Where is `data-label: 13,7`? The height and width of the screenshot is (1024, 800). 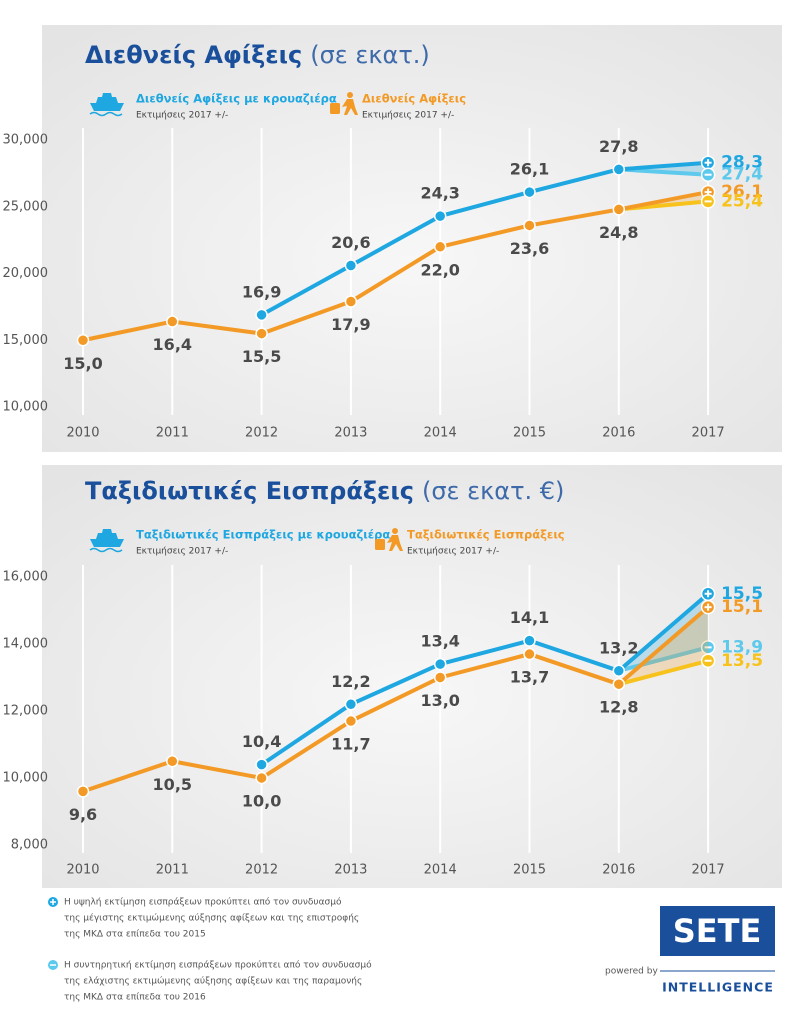 data-label: 13,7 is located at coordinates (529, 677).